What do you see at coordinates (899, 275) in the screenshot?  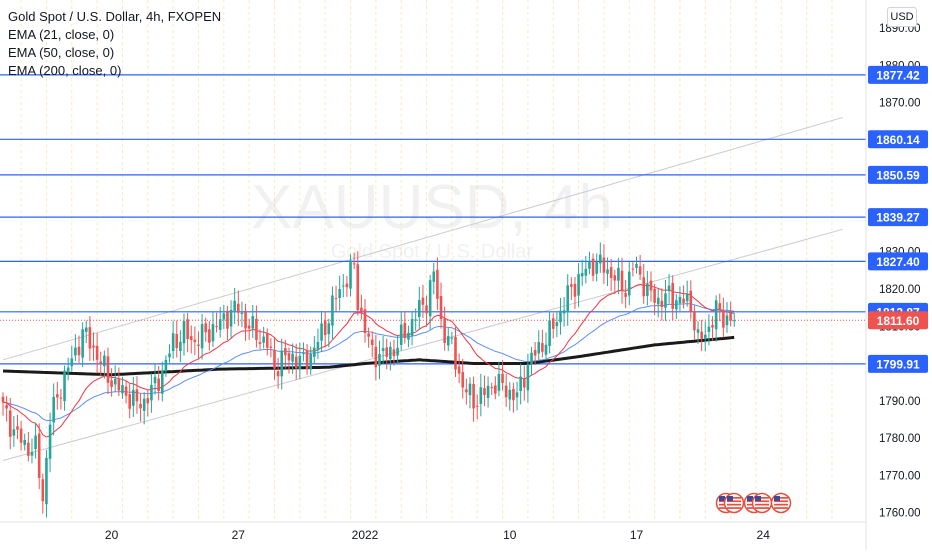 I see `price-axis-panel` at bounding box center [899, 275].